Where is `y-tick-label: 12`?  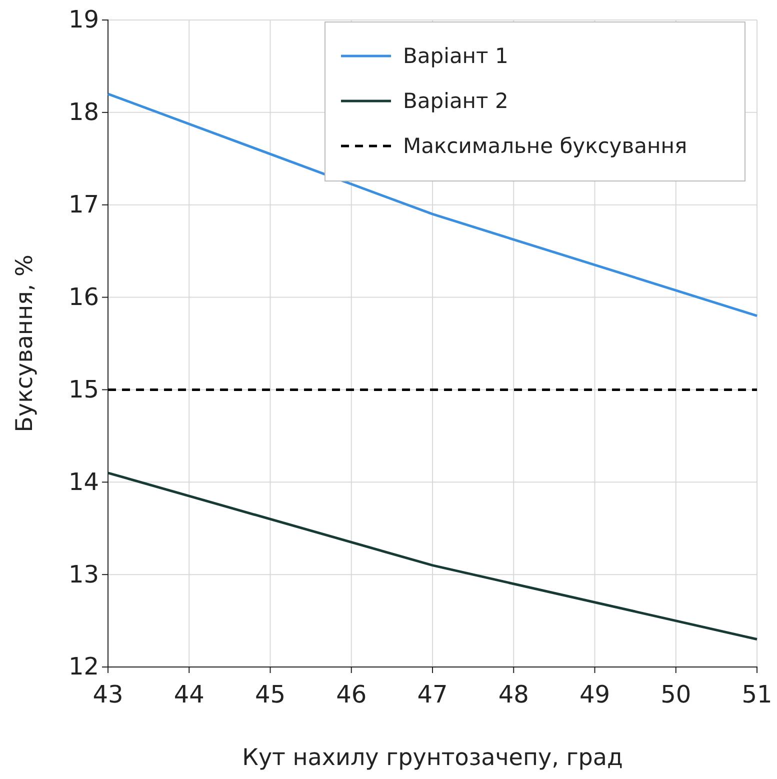
y-tick-label: 12 is located at coordinates (83, 666).